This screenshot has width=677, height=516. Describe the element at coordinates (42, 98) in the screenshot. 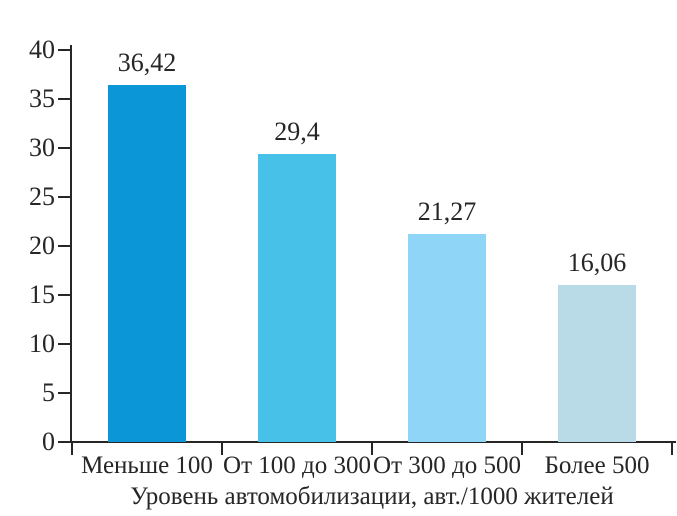

I see `y-tick-label: 35` at that location.